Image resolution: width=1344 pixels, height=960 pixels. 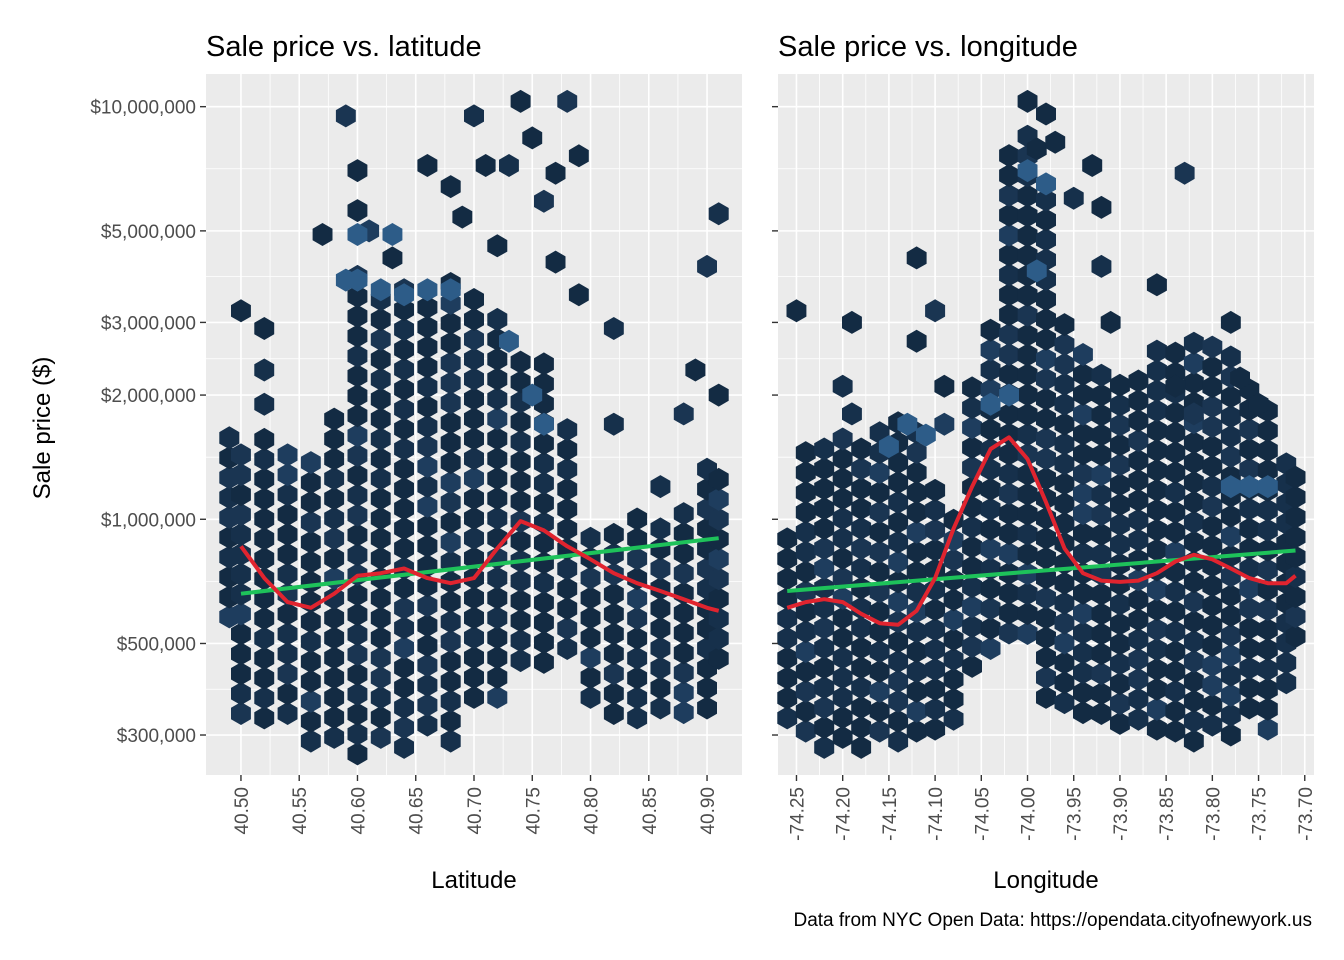 What do you see at coordinates (417, 811) in the screenshot?
I see `x-tick-label: 40.65` at bounding box center [417, 811].